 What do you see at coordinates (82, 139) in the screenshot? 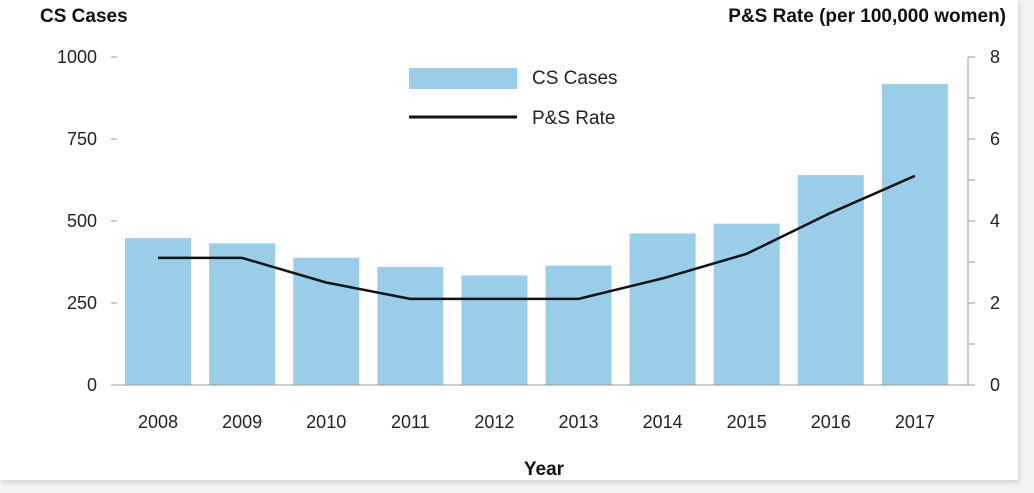
I see `y-left-tick-label: 750` at bounding box center [82, 139].